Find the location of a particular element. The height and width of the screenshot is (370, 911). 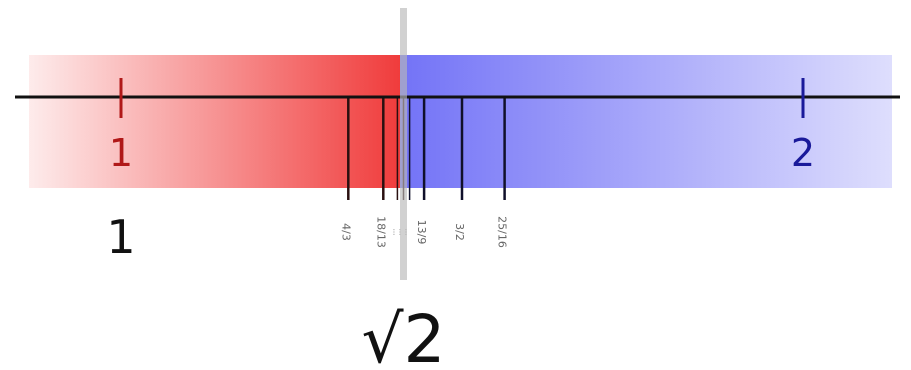

convergent-fraction-label: 18/13 is located at coordinates (380, 232).